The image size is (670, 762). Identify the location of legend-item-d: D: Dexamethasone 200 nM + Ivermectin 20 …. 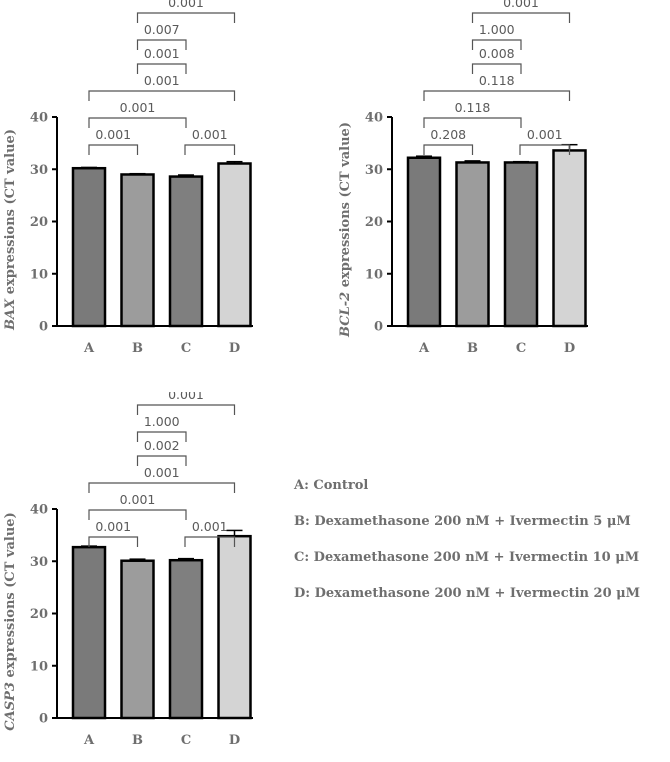
(467, 593).